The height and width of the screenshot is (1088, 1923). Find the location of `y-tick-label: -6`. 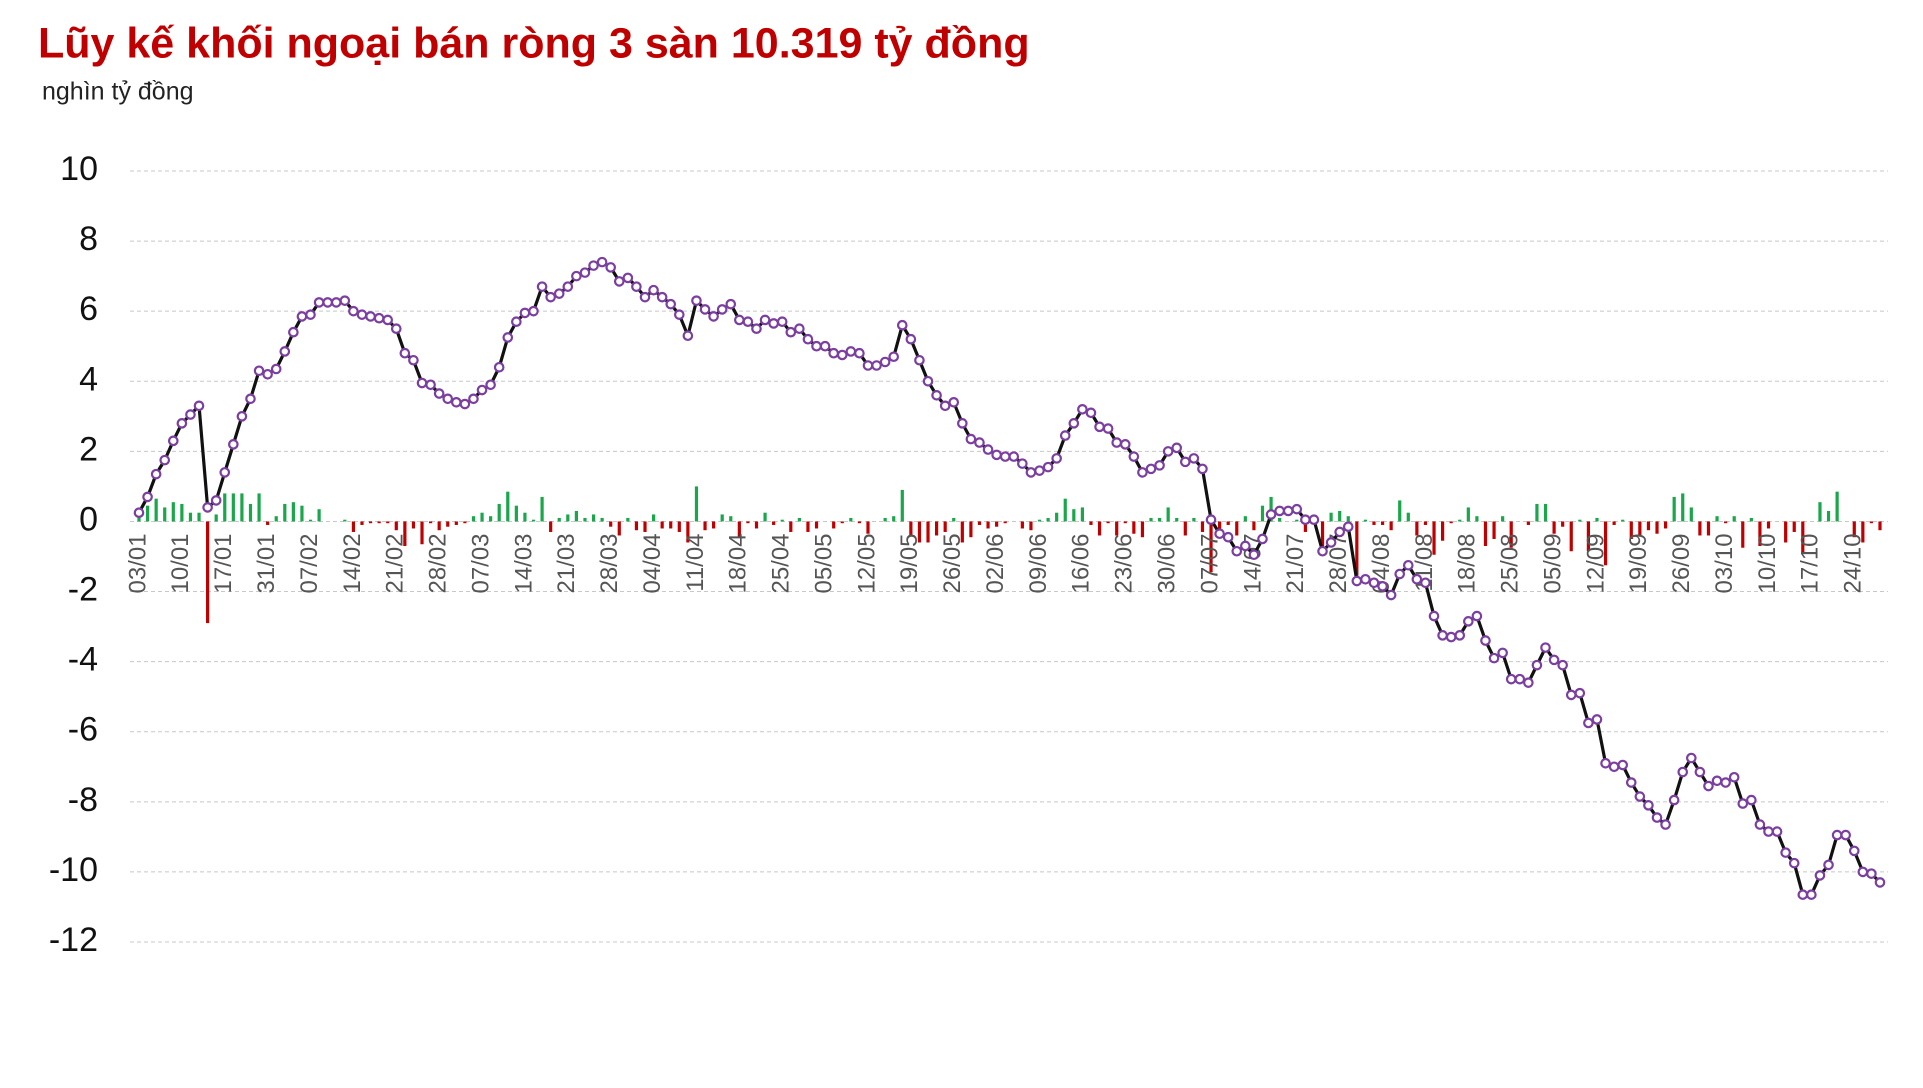

y-tick-label: -6 is located at coordinates (83, 730).